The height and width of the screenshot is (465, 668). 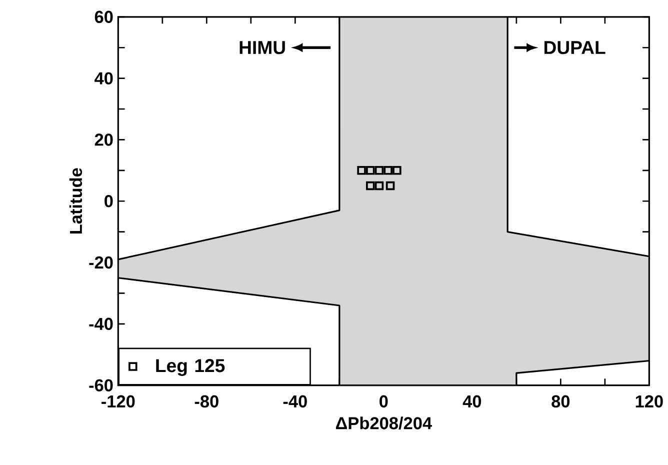 What do you see at coordinates (101, 385) in the screenshot?
I see `y-tick-label: -60` at bounding box center [101, 385].